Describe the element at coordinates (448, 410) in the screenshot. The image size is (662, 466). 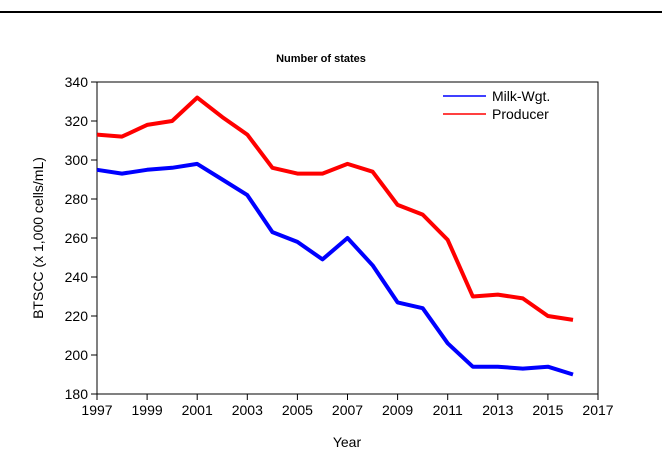
I see `x-tick-label: 2011` at that location.